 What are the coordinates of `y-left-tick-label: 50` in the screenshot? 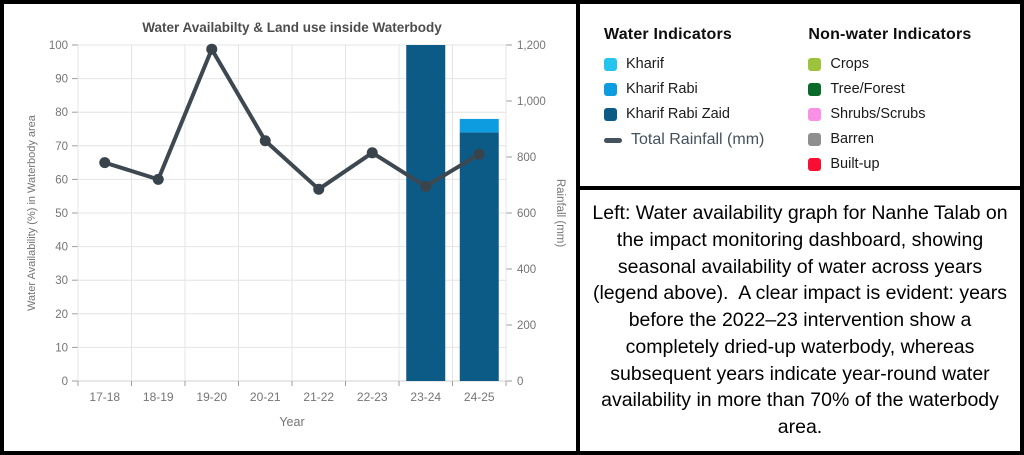 It's located at (61, 214).